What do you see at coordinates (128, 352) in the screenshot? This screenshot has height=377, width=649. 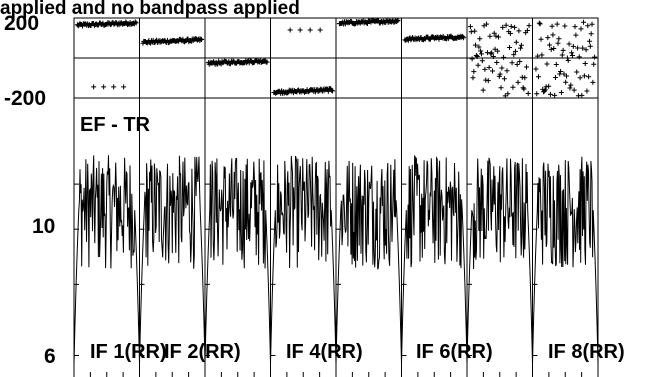 I see `if-label-1: IF 1(RR)` at bounding box center [128, 352].